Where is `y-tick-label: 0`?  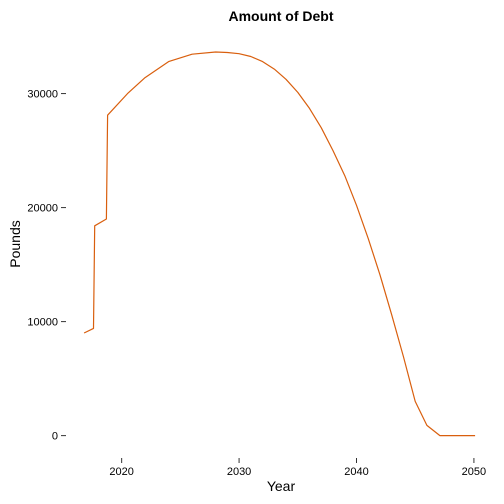
y-tick-label: 0 is located at coordinates (55, 437).